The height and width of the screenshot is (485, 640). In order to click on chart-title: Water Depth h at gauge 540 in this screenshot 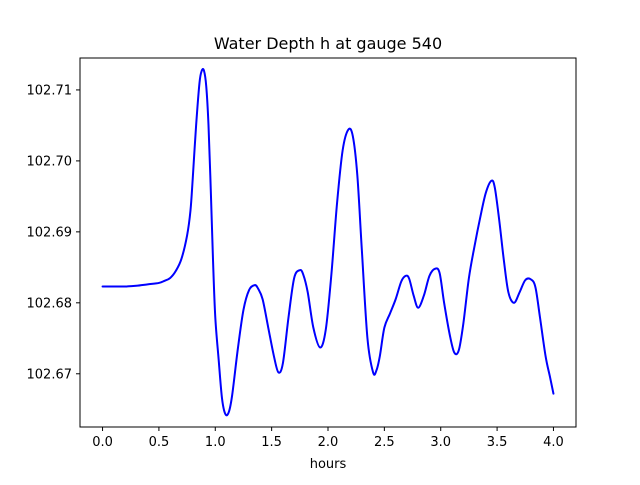, I will do `click(328, 43)`.